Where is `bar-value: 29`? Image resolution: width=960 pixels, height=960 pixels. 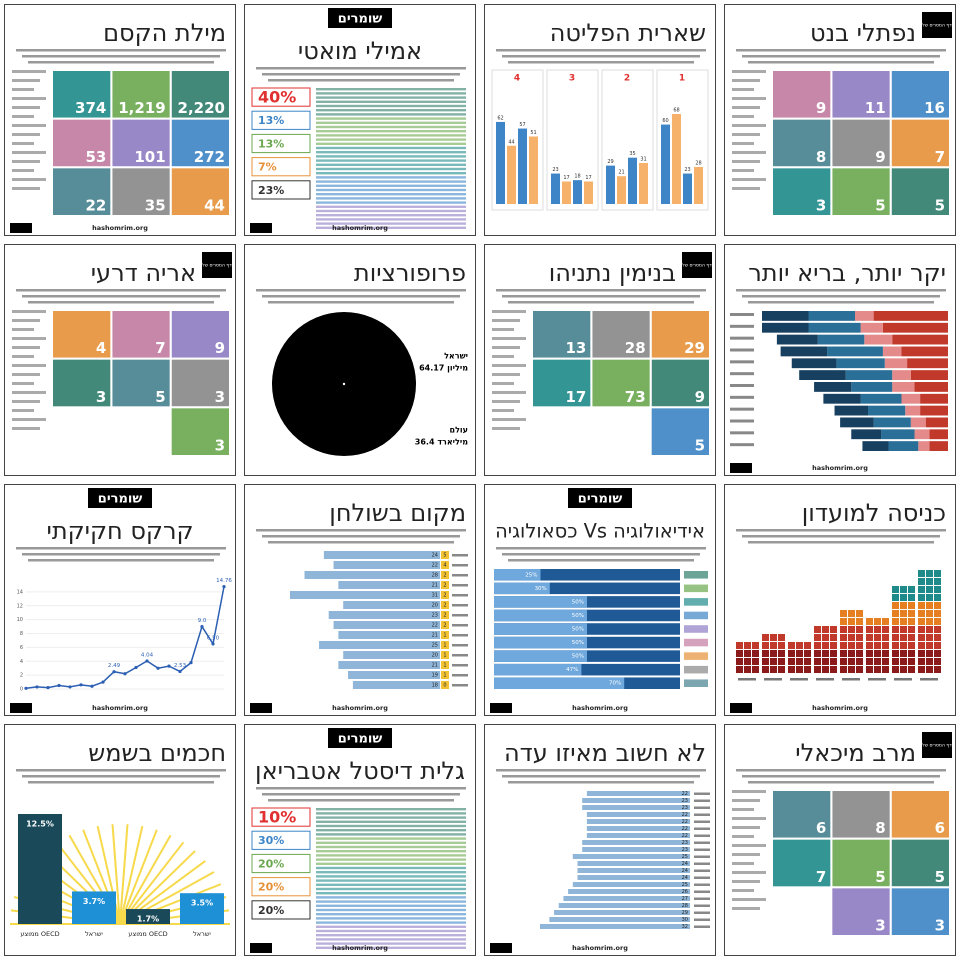
bar-value: 29 is located at coordinates (685, 913).